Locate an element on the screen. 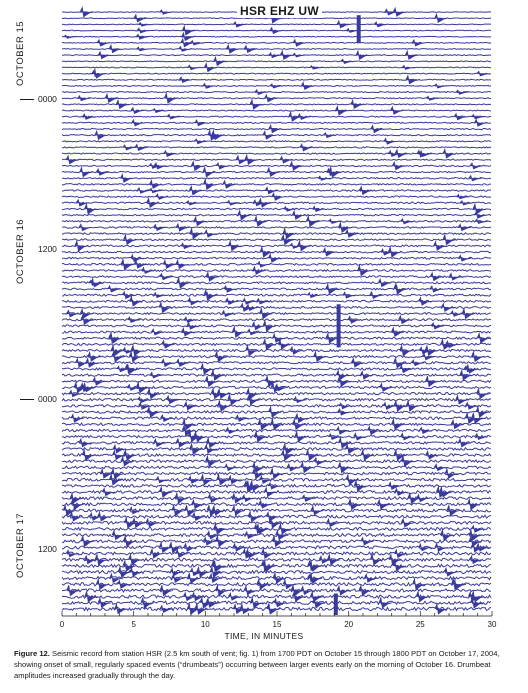  day-label-oct15: OCTOBER 15 is located at coordinates (20, 53).